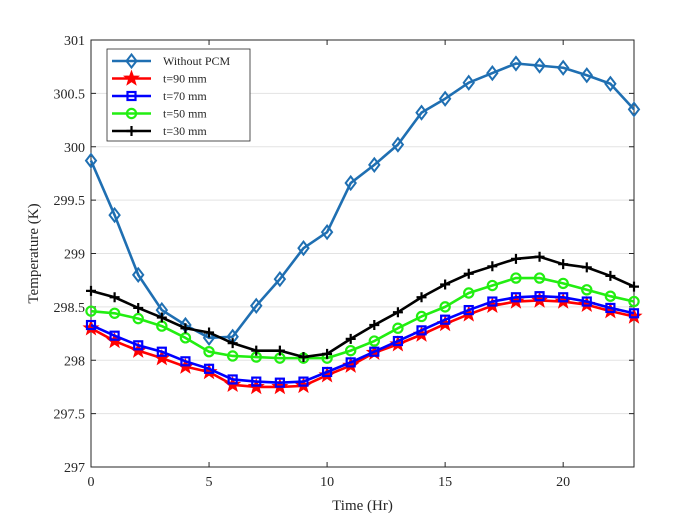 The image size is (700, 530). I want to click on x-tick-label: 5, so click(209, 482).